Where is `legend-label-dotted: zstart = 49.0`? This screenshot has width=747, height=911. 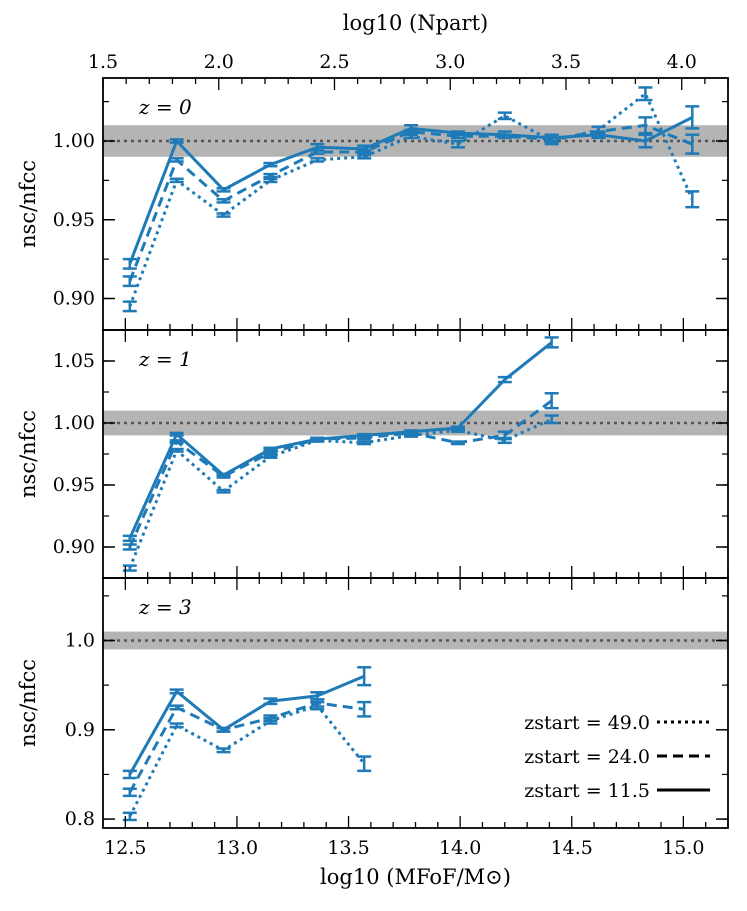 legend-label-dotted: zstart = 49.0 is located at coordinates (587, 723).